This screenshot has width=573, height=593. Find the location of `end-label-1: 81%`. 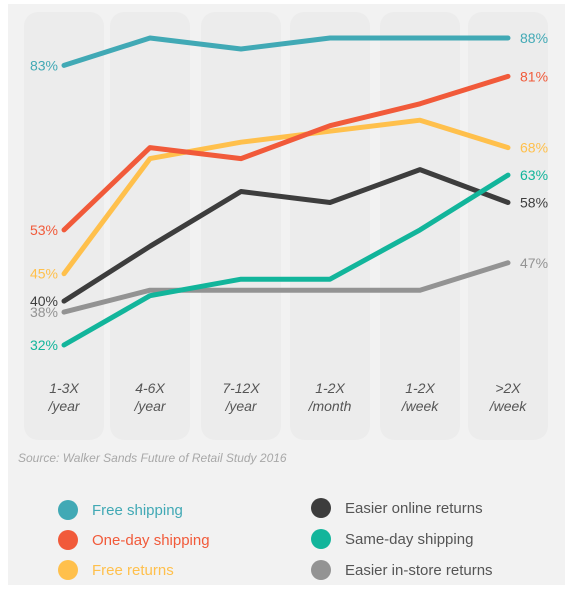

end-label-1: 81% is located at coordinates (534, 76).